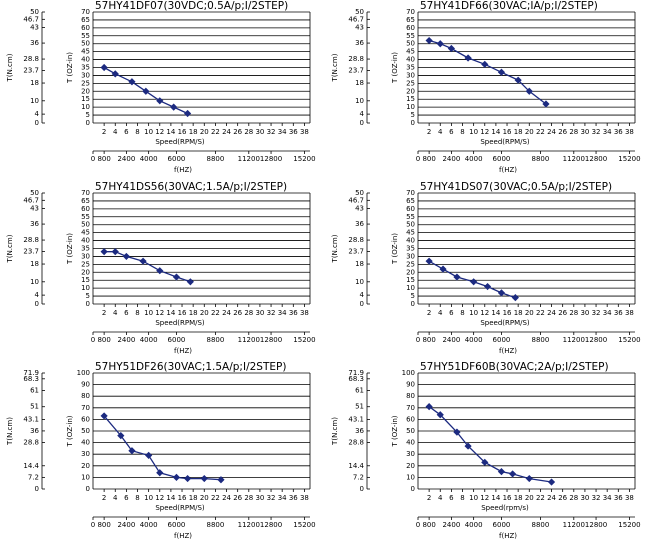 The height and width of the screenshot is (544, 650). I want to click on y2-tick-label: 43.1, so click(356, 419).